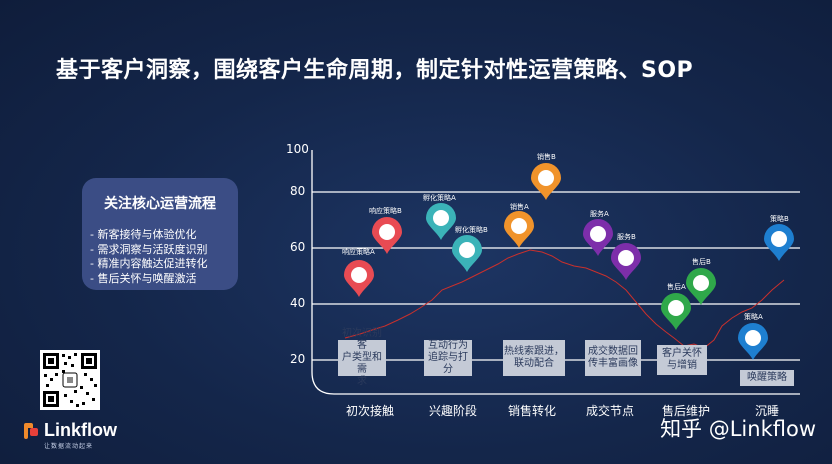 The height and width of the screenshot is (464, 832). Describe the element at coordinates (362, 357) in the screenshot. I see `stage-box: 初次识别客 户类型和需求` at that location.